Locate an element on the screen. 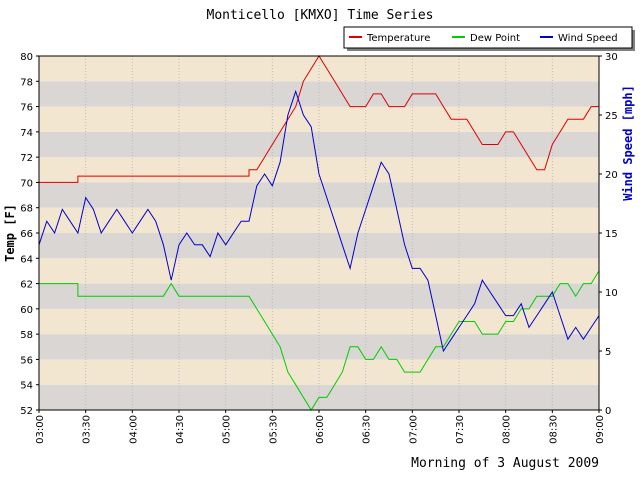 The width and height of the screenshot is (640, 480). right-tick-label: 30 is located at coordinates (611, 57).